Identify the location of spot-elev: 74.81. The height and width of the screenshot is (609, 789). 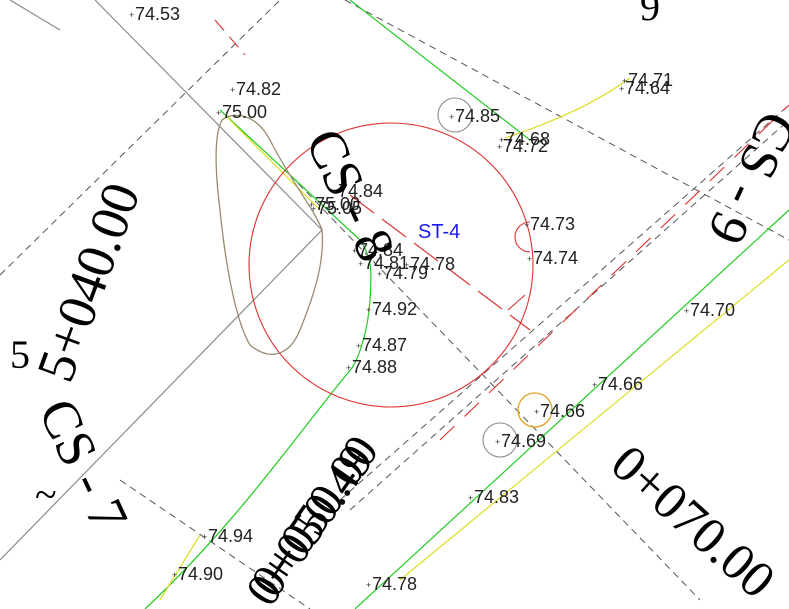
(386, 263).